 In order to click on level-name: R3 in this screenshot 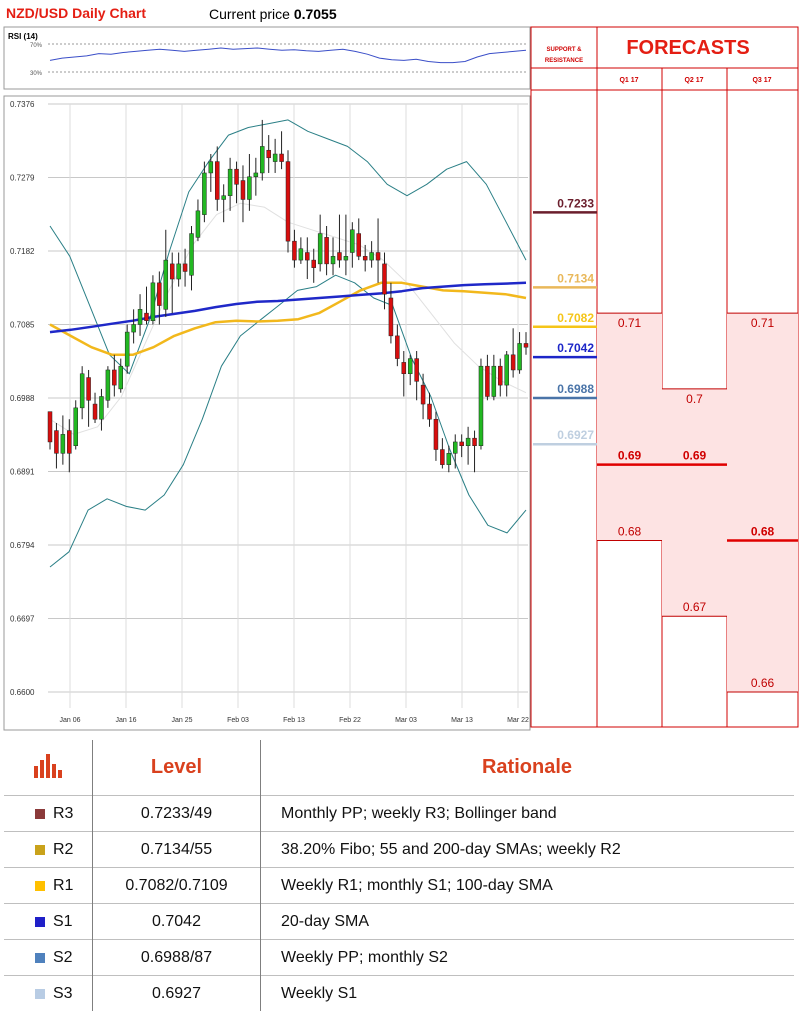, I will do `click(63, 814)`.